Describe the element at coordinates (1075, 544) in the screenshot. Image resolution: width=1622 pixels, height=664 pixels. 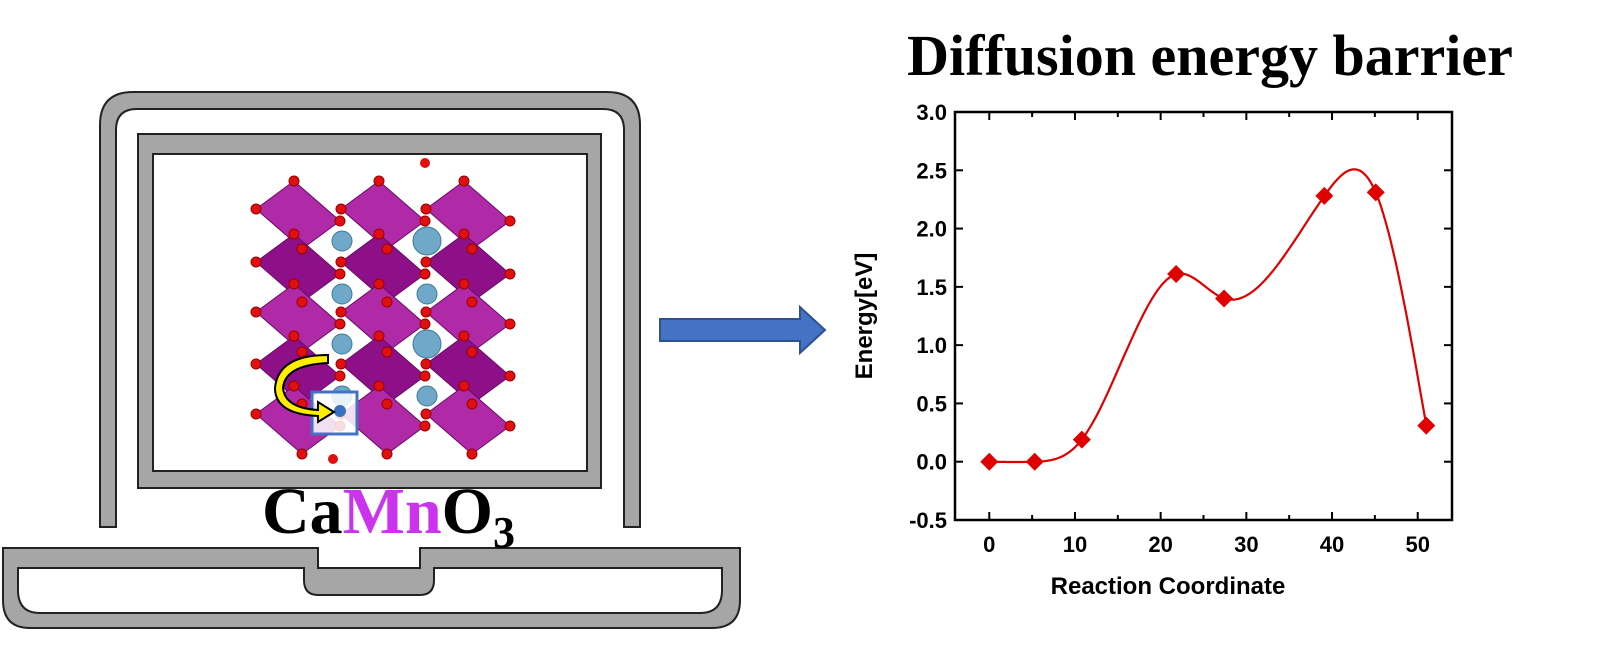
I see `x-tick-label: 10` at that location.